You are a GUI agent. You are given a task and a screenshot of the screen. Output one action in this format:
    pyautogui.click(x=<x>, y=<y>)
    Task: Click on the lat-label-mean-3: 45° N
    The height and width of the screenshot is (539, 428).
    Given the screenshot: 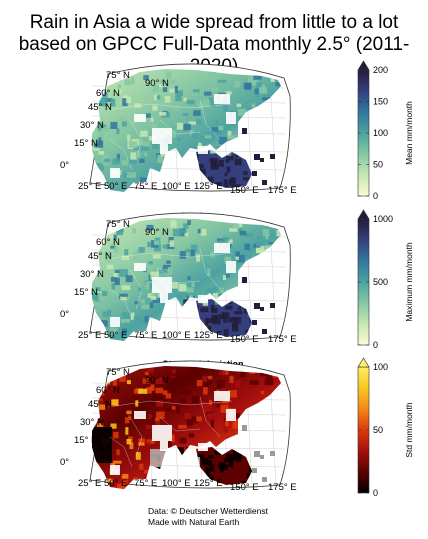 What is the action you would take?
    pyautogui.click(x=100, y=107)
    